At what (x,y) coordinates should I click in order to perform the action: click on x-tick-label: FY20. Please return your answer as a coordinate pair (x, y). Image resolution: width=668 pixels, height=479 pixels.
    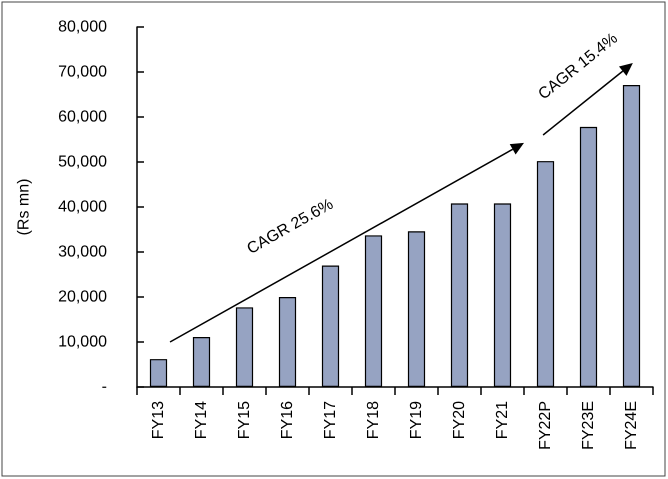
    Looking at the image, I should click on (459, 420).